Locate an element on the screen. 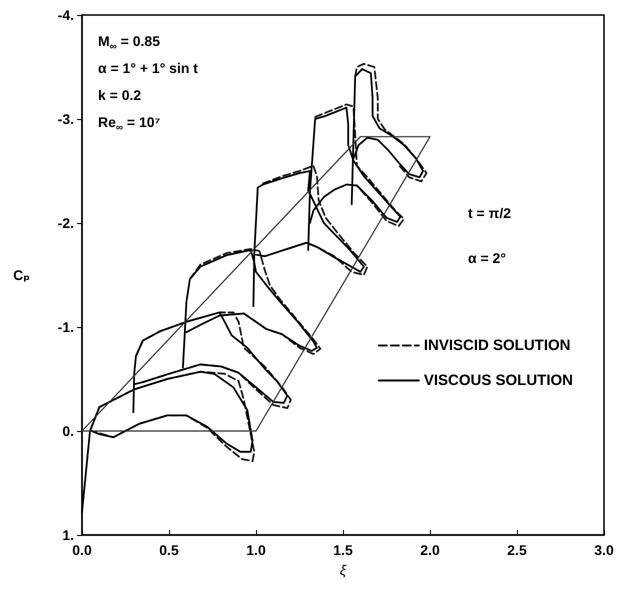 The width and height of the screenshot is (626, 590). y-axis-title: Cₚ is located at coordinates (21, 275).